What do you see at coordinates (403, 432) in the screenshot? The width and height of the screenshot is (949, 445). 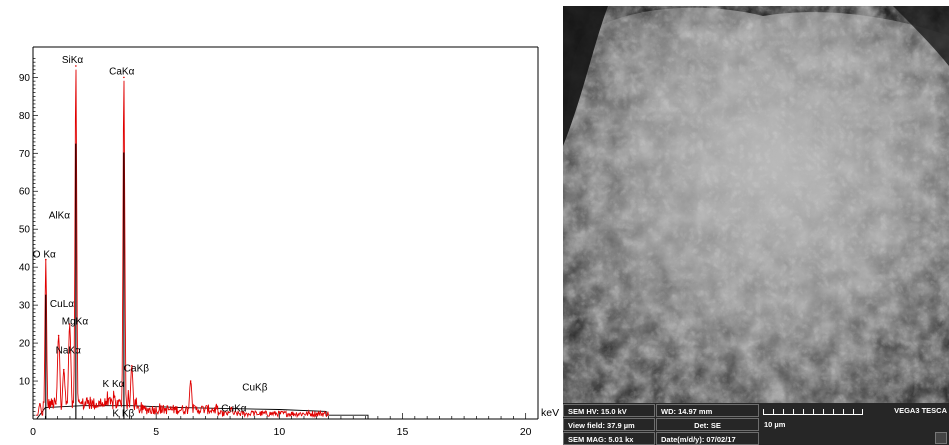 I see `x-tick-label: 15` at bounding box center [403, 432].